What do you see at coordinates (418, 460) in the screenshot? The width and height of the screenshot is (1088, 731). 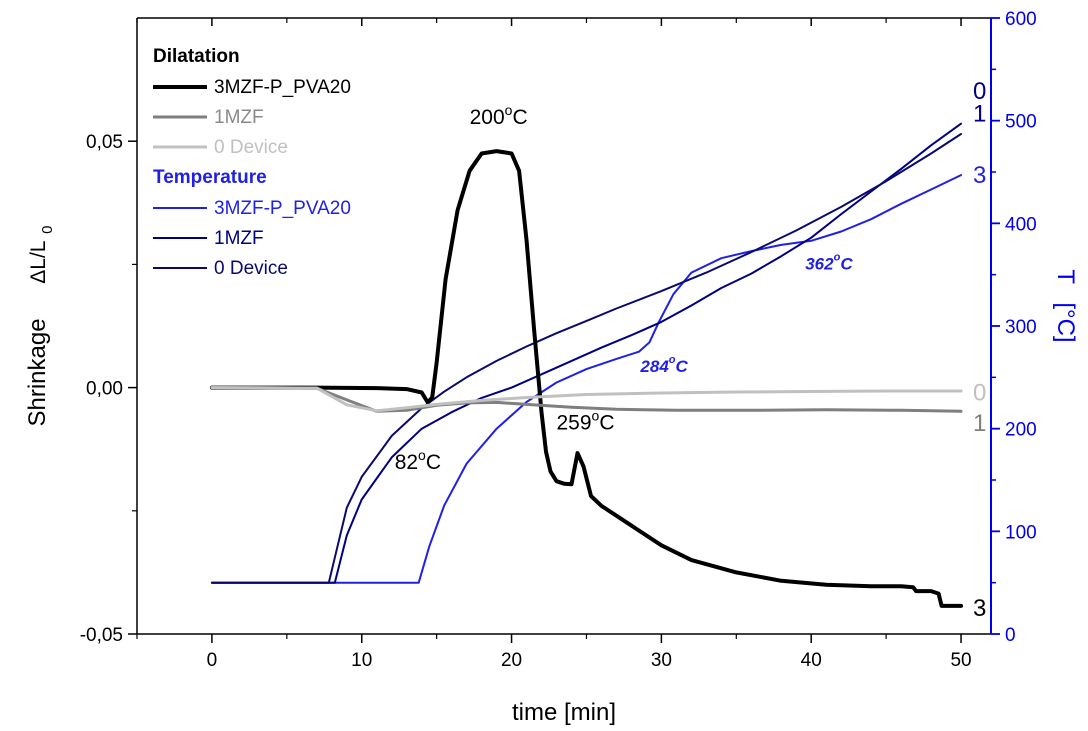 I see `annotation-a82: 82oC` at bounding box center [418, 460].